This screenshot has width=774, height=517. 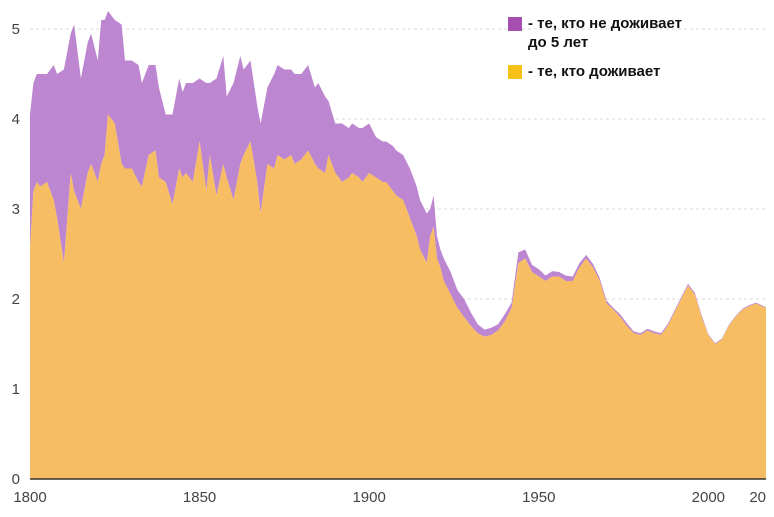 What do you see at coordinates (16, 119) in the screenshot?
I see `y-tick-label: 4` at bounding box center [16, 119].